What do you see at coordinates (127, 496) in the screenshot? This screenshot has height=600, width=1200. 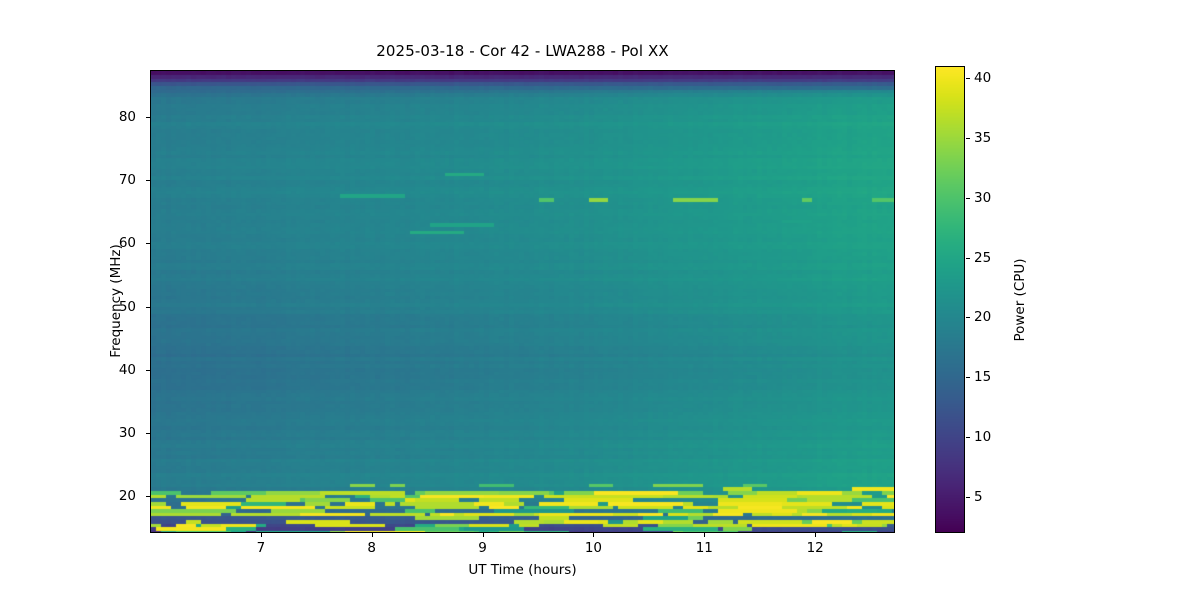 I see `y-tick-label: 20` at bounding box center [127, 496].